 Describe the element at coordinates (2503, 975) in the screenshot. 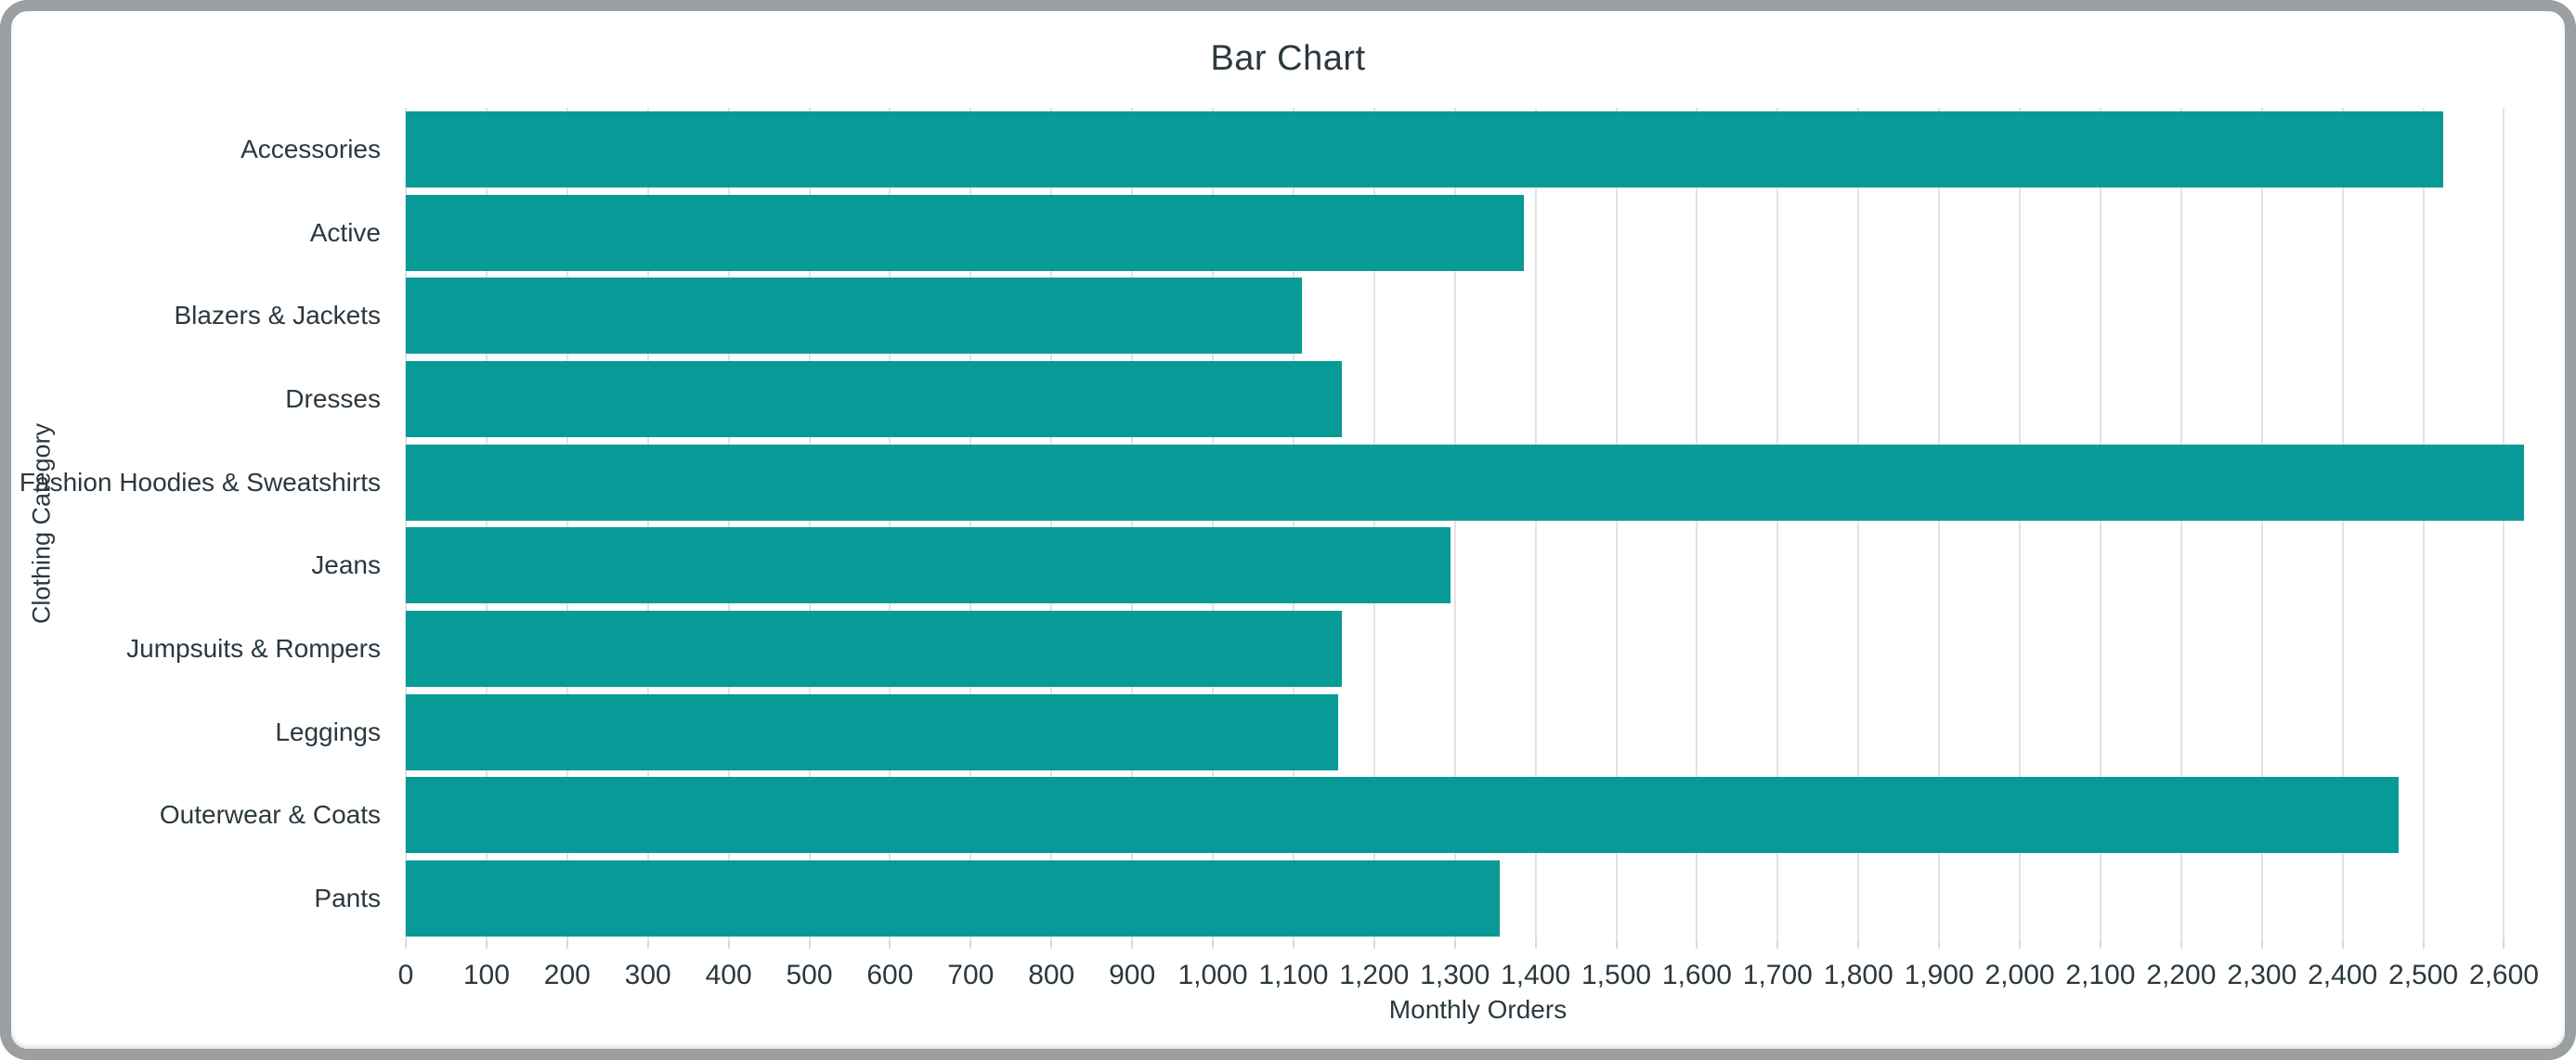

I see `x-axis-tick-label: 2,600` at that location.